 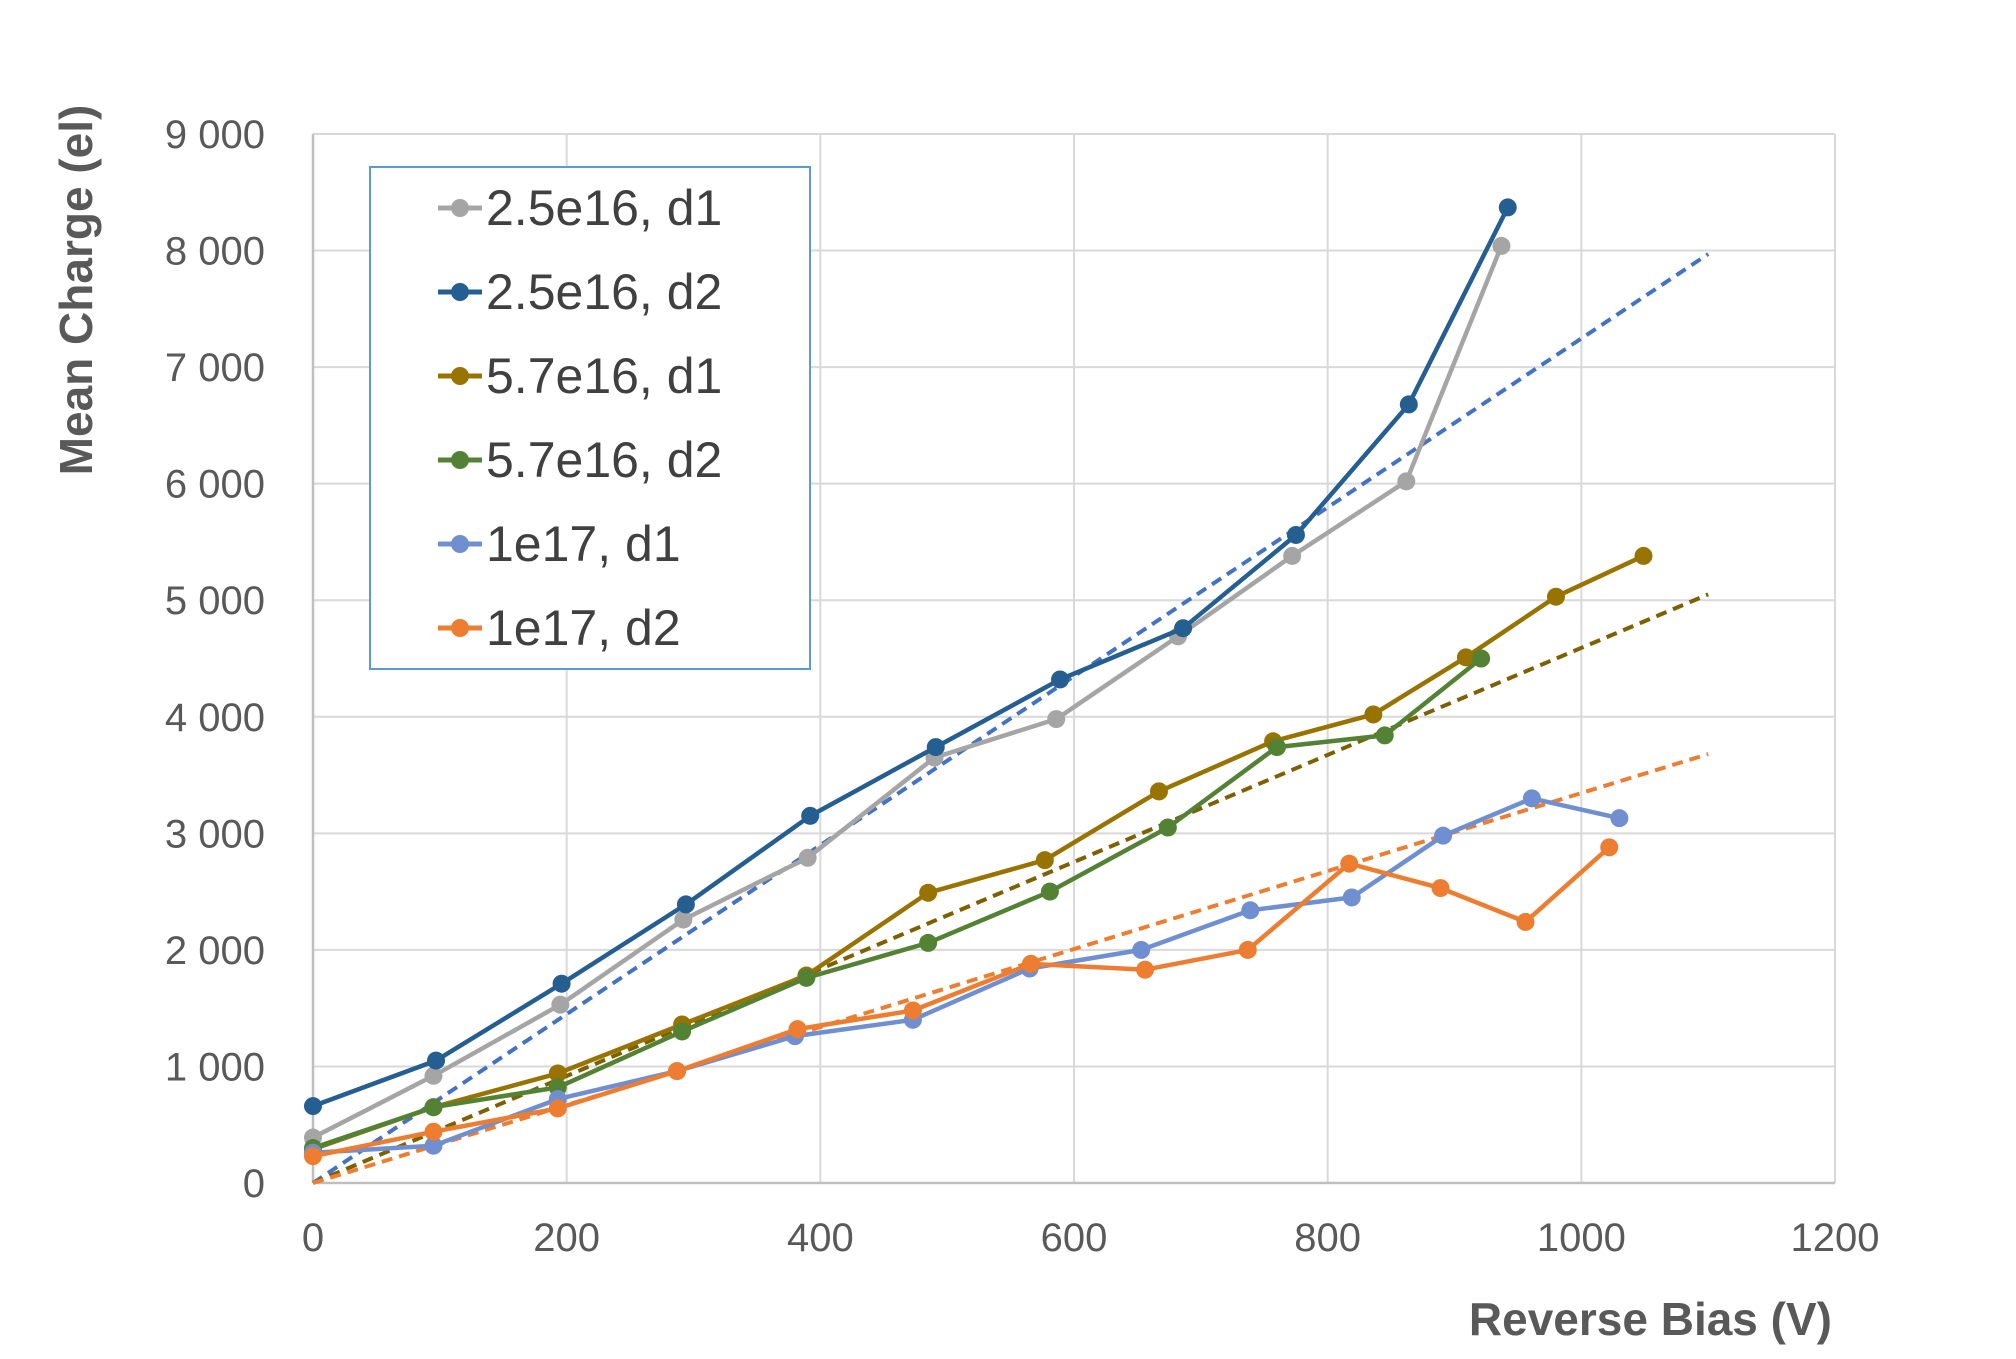 I want to click on legend-item-1e17-d1: 1e17, d1, so click(x=559, y=544).